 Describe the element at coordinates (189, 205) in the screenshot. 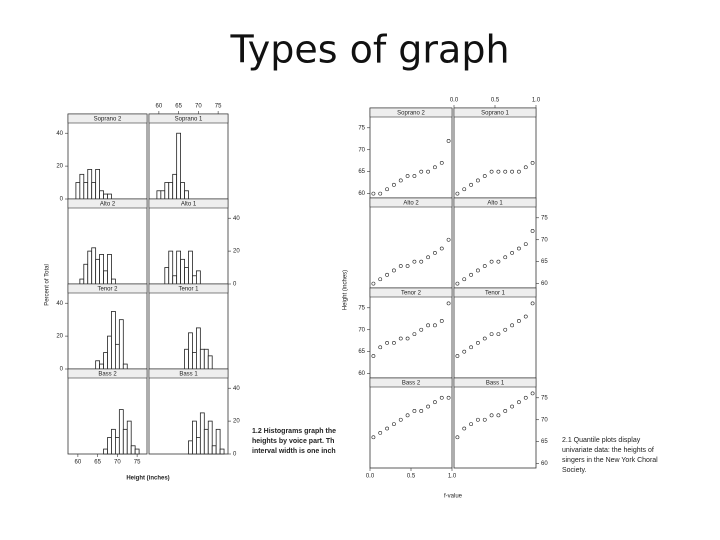

I see `panel-label: Alto 1` at that location.